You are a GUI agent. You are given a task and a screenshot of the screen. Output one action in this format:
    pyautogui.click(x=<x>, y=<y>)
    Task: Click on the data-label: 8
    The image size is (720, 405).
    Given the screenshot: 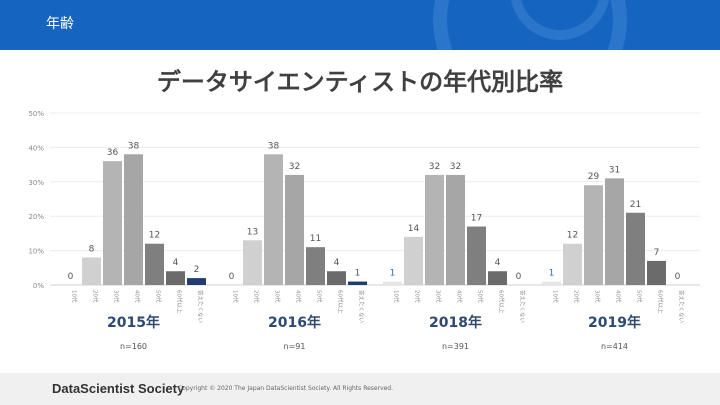 What is the action you would take?
    pyautogui.click(x=92, y=249)
    